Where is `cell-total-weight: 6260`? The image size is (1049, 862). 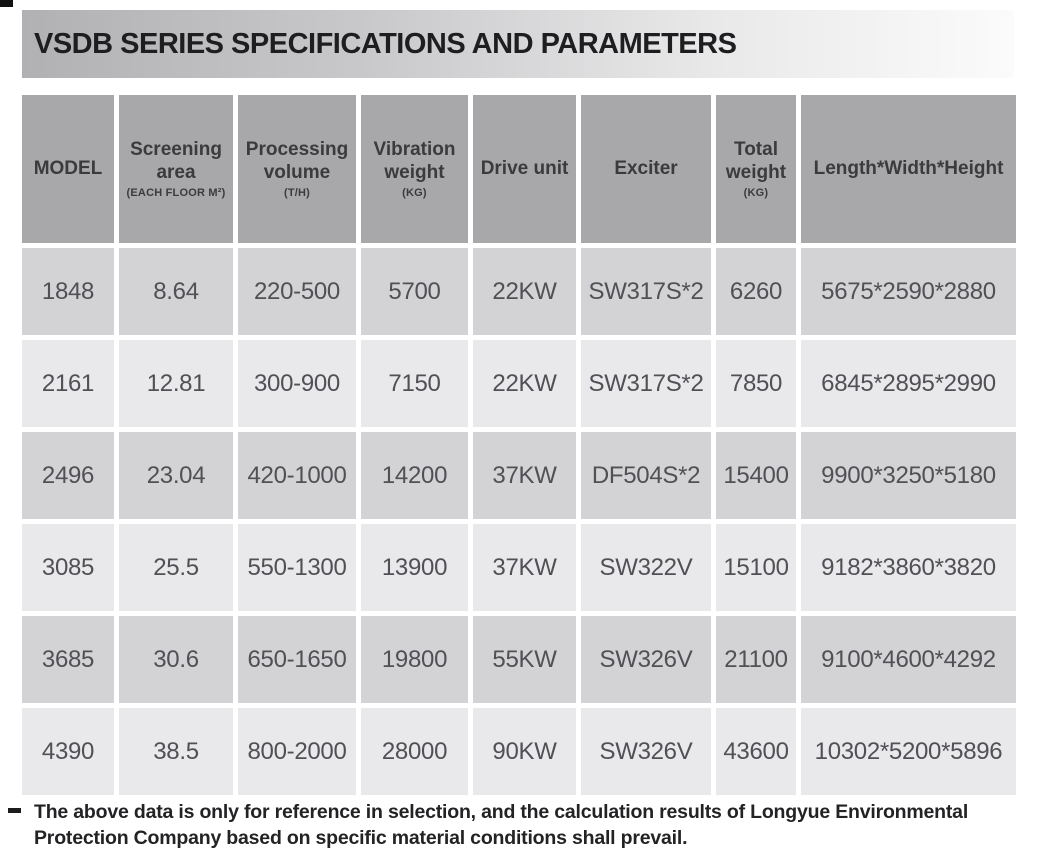
cell-total-weight: 6260 is located at coordinates (756, 291).